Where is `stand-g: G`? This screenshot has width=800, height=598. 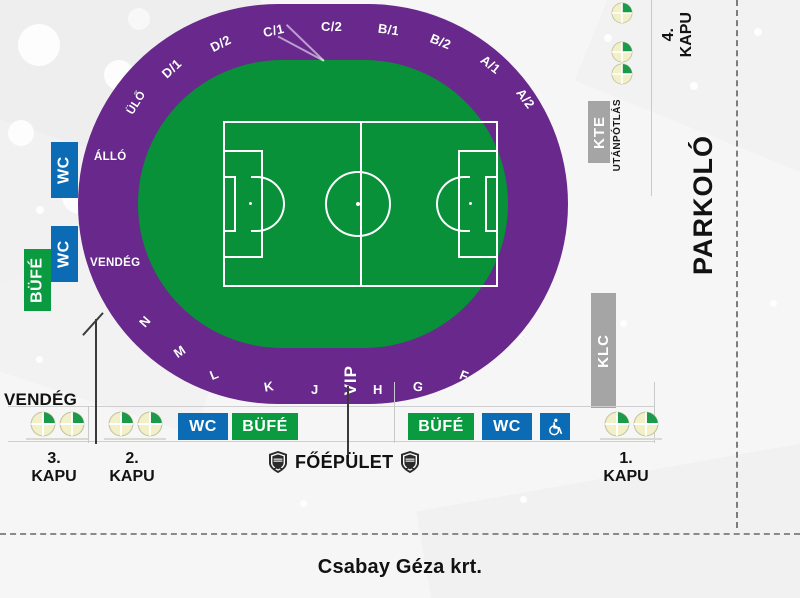
stand-g: G is located at coordinates (418, 386).